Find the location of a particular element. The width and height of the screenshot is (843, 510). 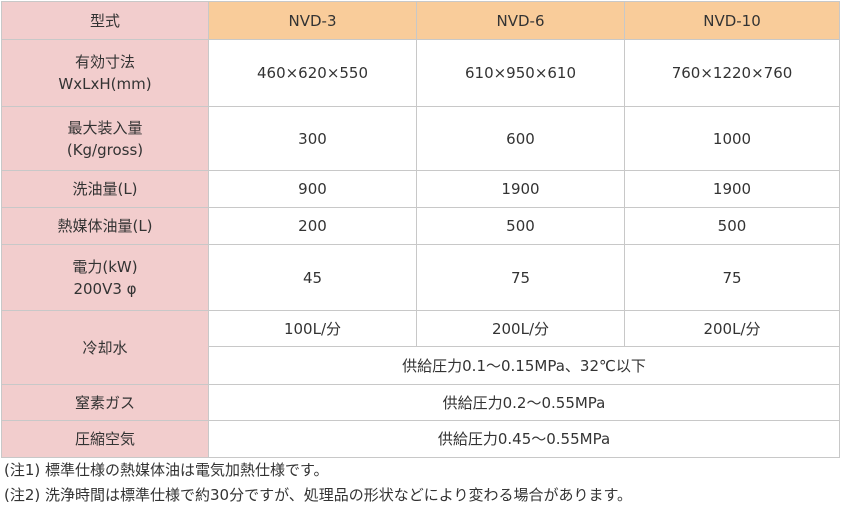

row-nitrogen: 窒素ガス 供給圧力0.2～0.55MPa is located at coordinates (420, 402).